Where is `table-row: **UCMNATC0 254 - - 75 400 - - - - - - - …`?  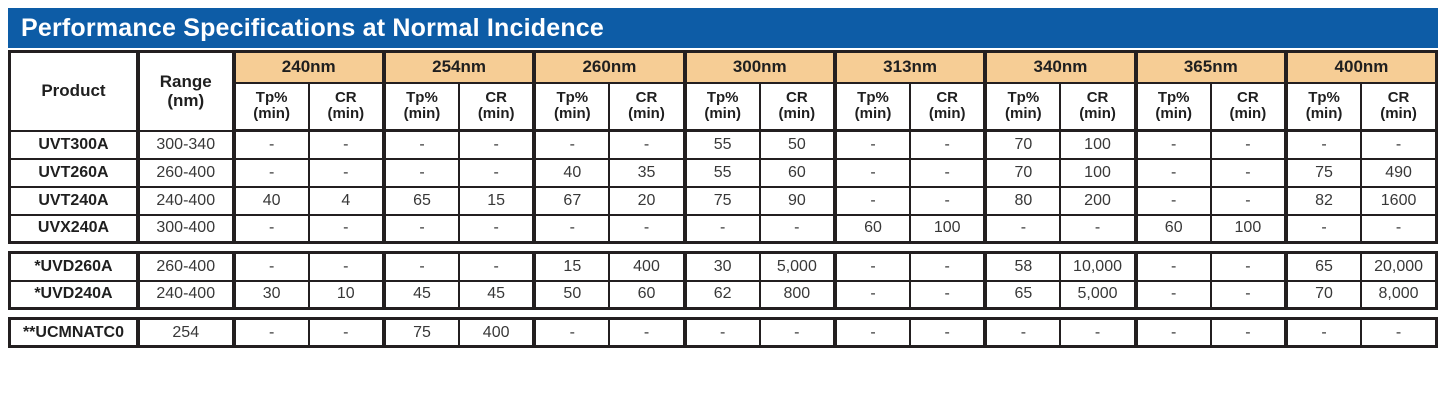
table-row: **UCMNATC0 254 - - 75 400 - - - - - - - … is located at coordinates (723, 332).